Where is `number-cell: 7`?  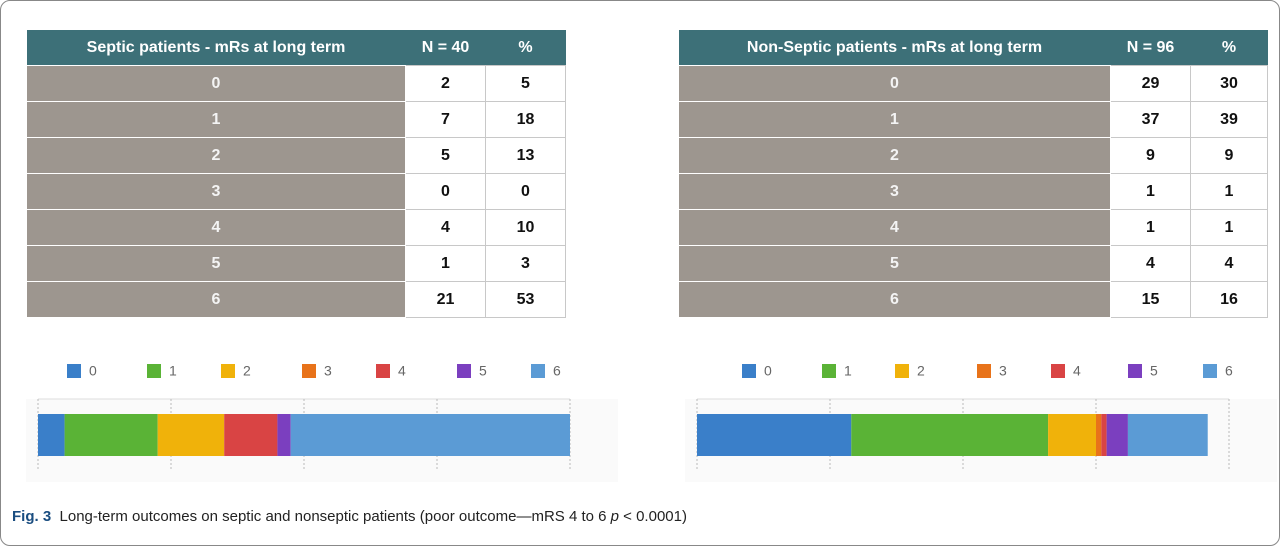 number-cell: 7 is located at coordinates (445, 119).